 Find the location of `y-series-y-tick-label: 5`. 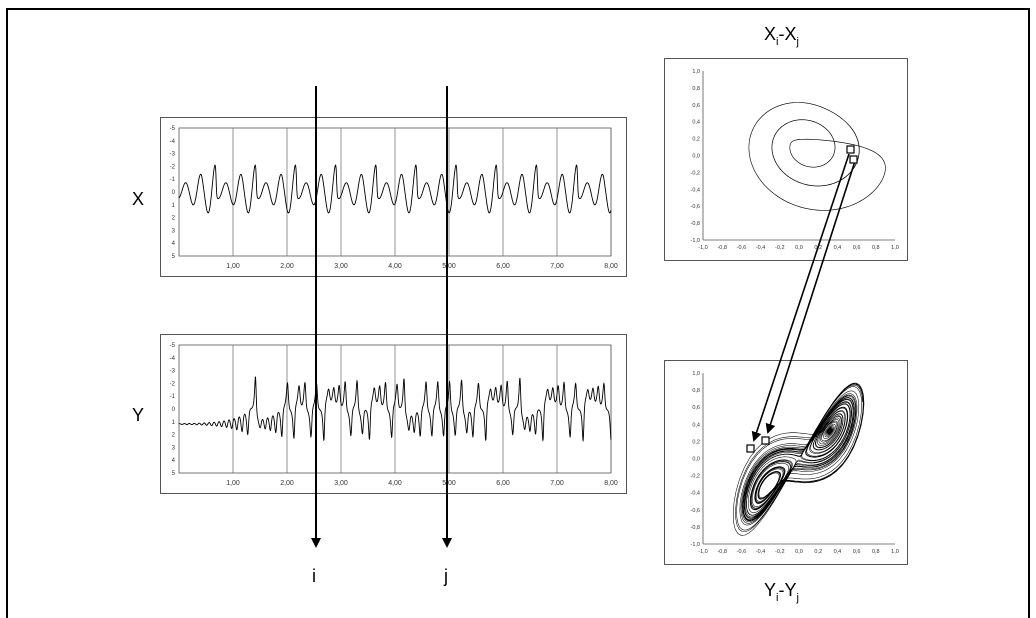

y-series-y-tick-label: 5 is located at coordinates (174, 474).